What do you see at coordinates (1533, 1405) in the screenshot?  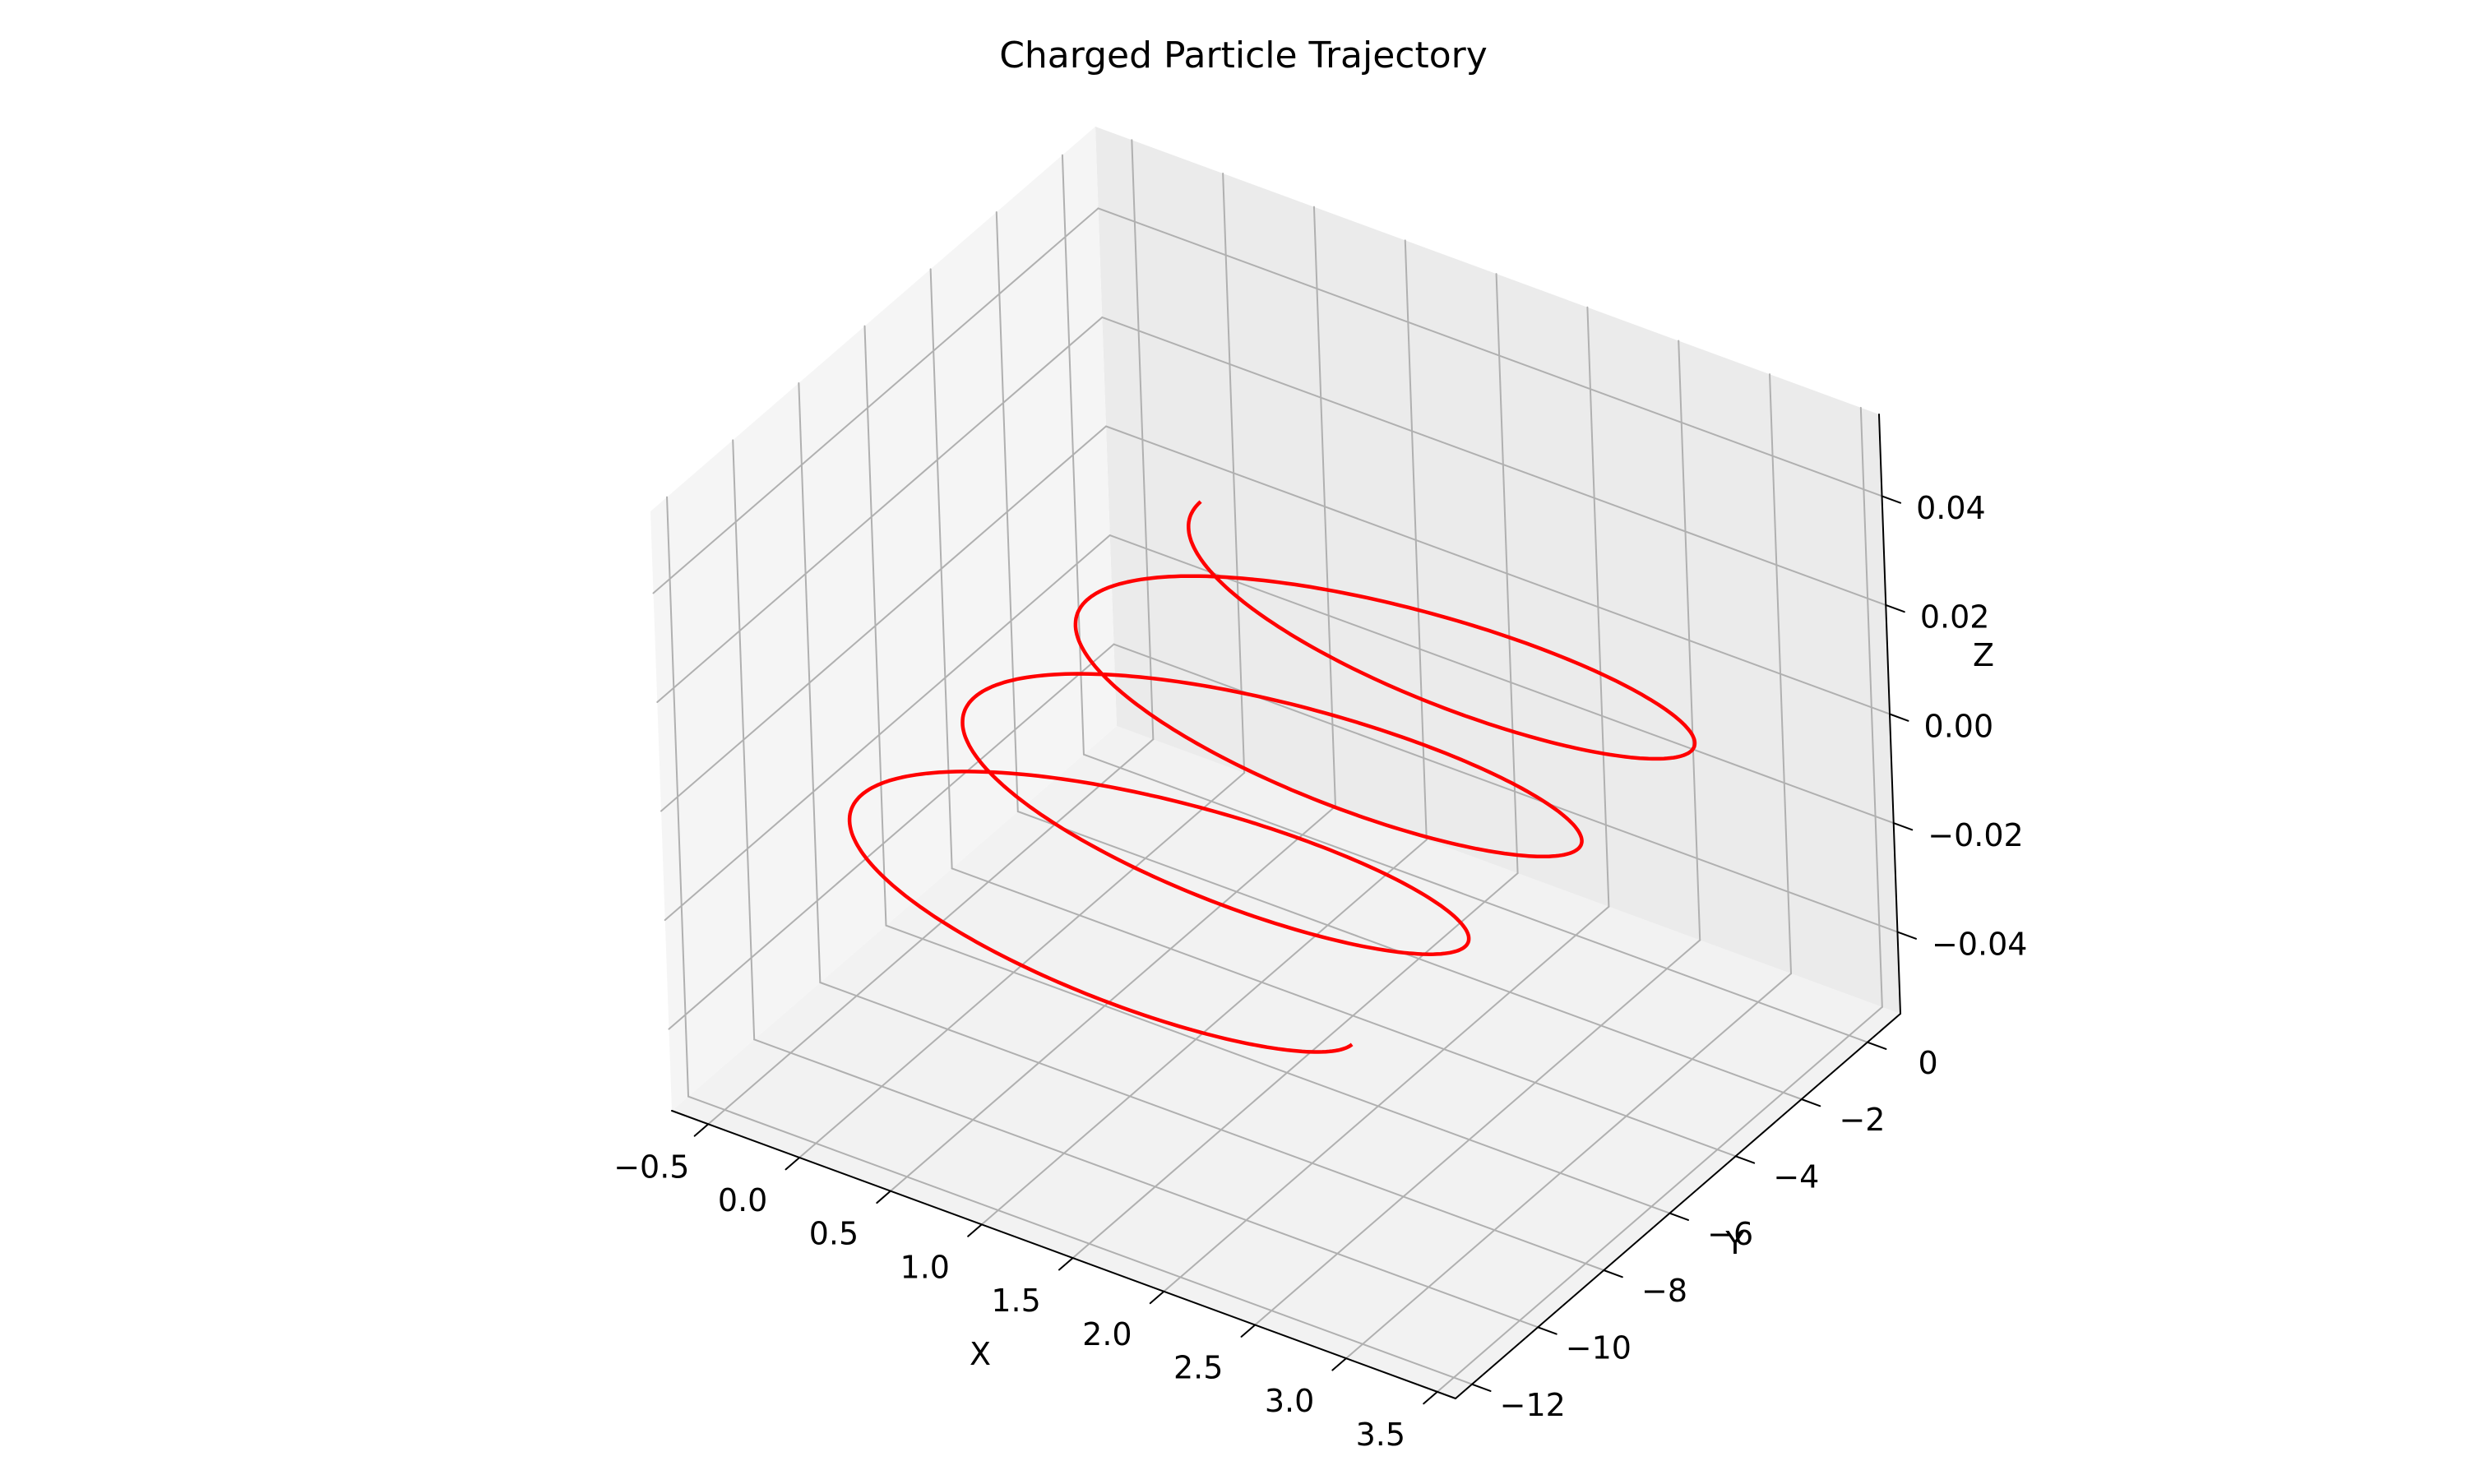 I see `y-tick-label: −12` at bounding box center [1533, 1405].